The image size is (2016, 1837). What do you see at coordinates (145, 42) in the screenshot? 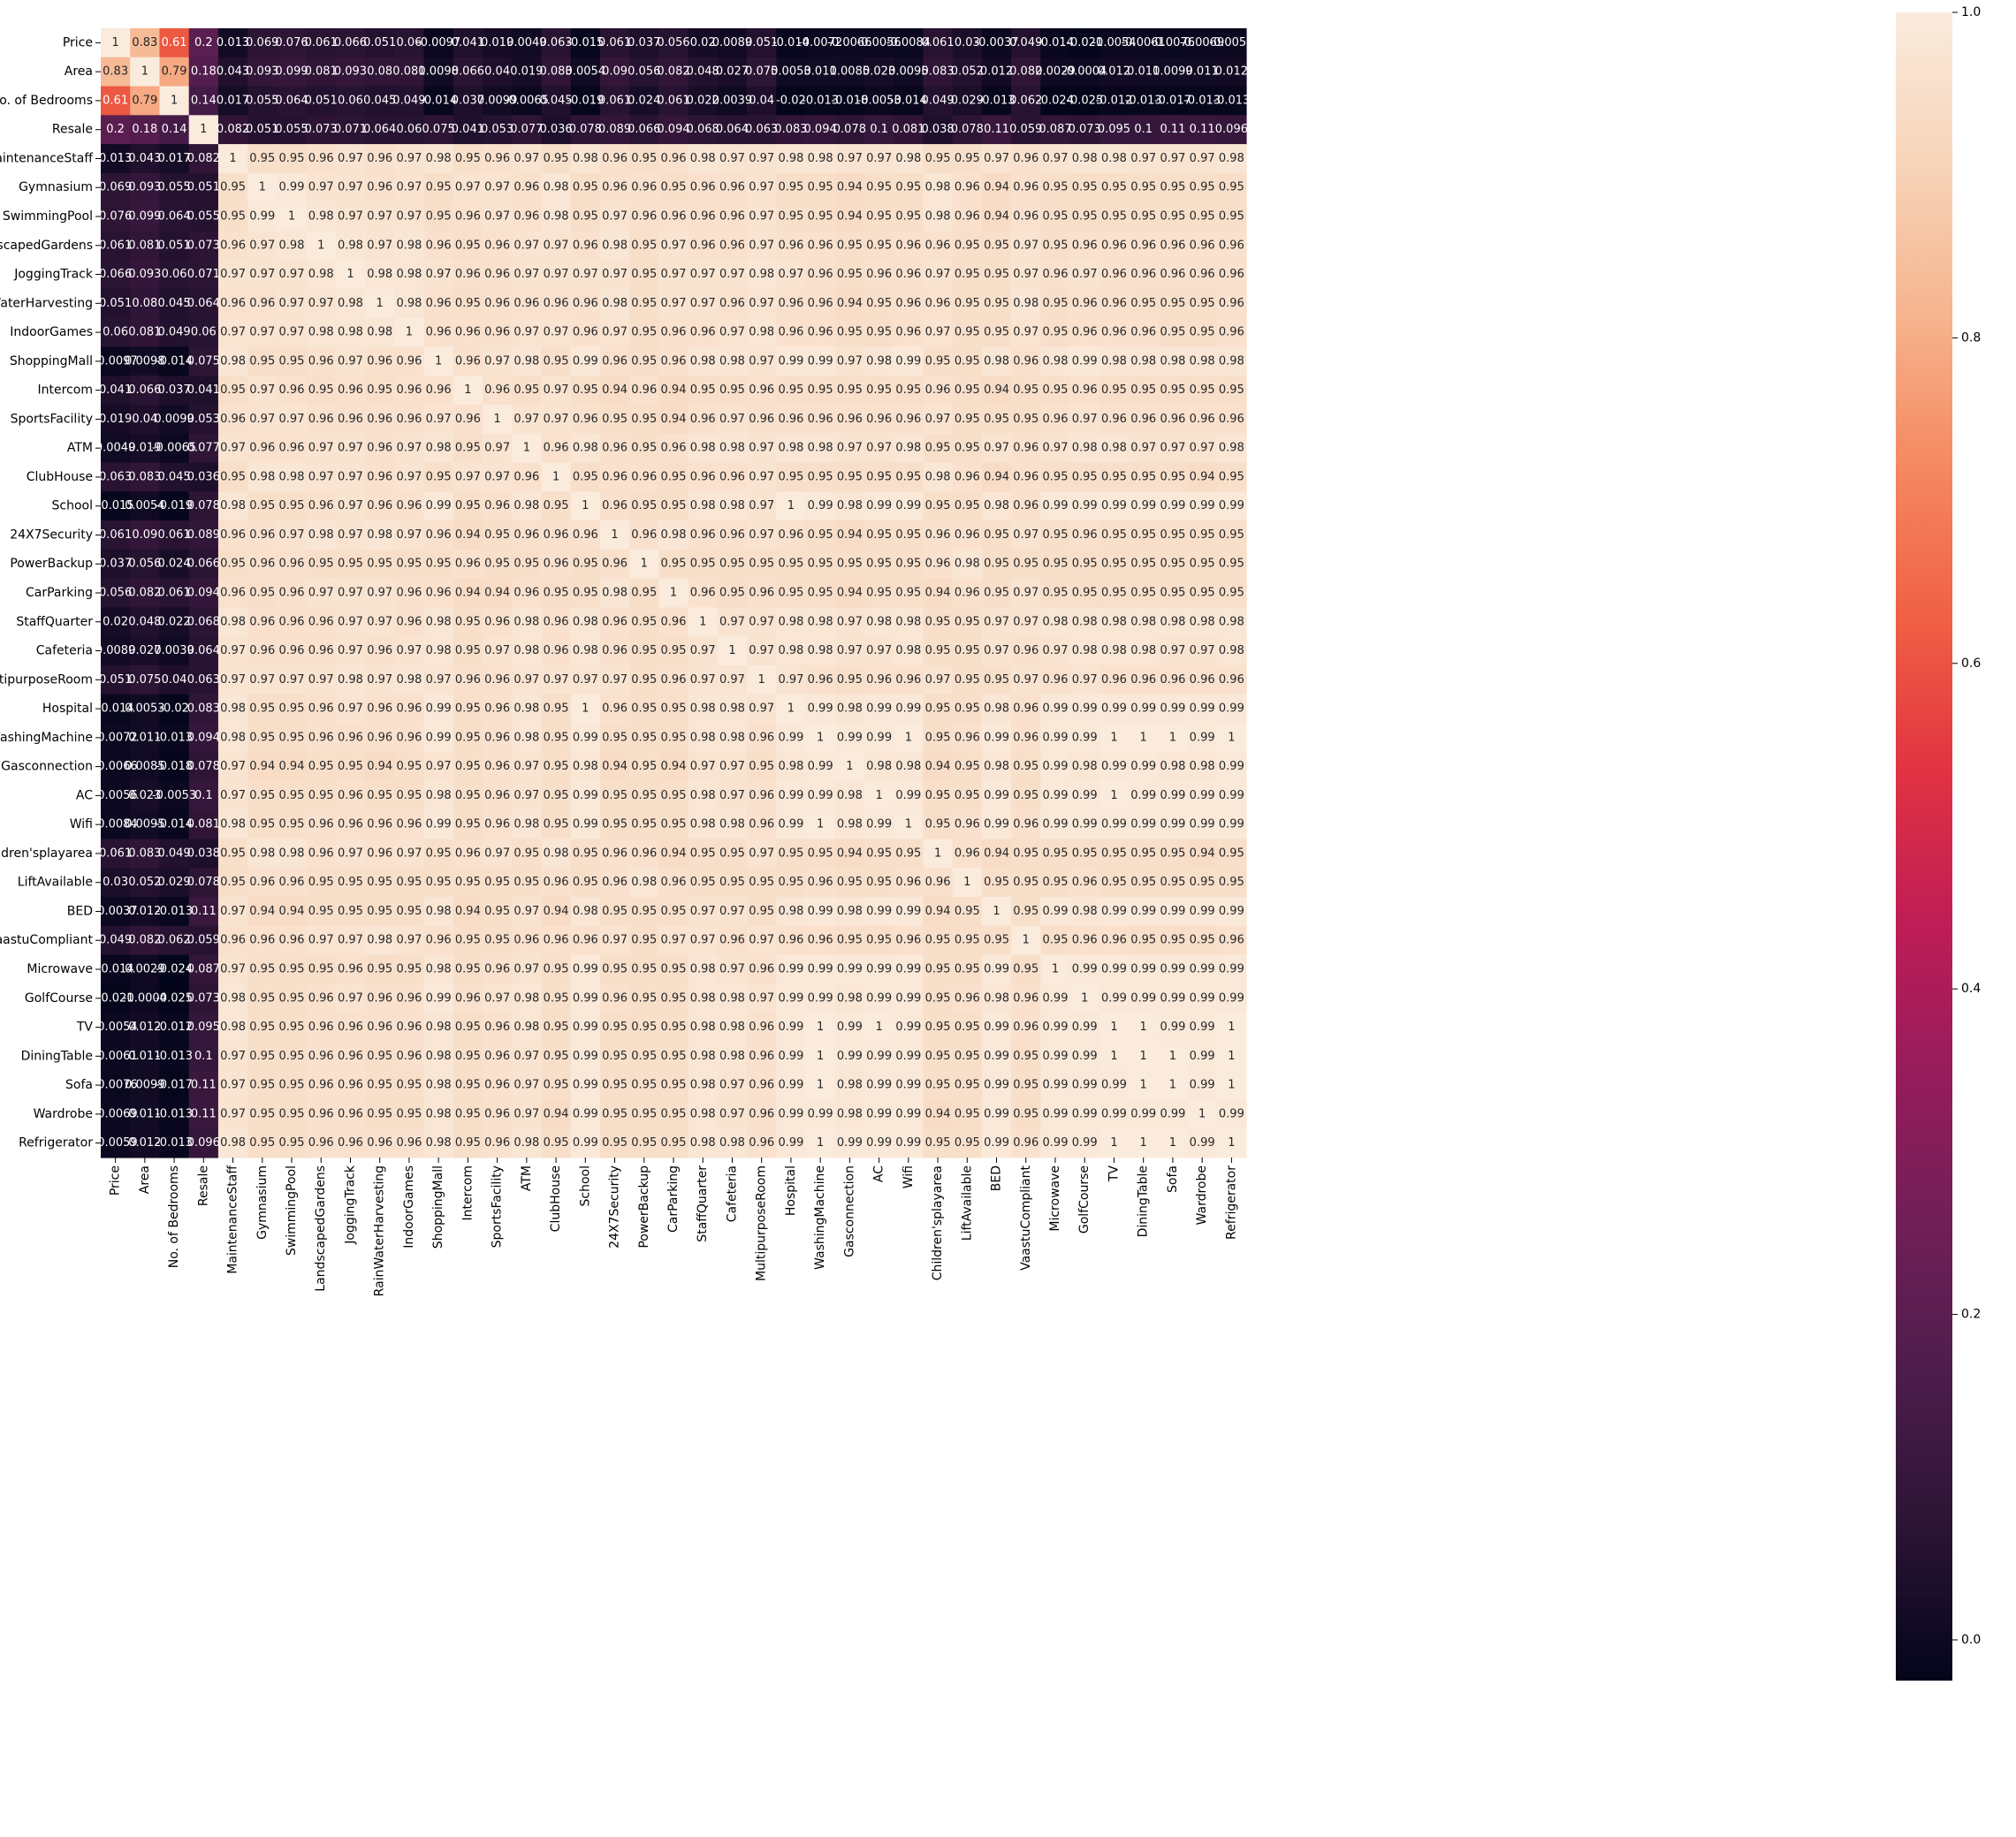
I see `cell-annotation: 0.83` at bounding box center [145, 42].